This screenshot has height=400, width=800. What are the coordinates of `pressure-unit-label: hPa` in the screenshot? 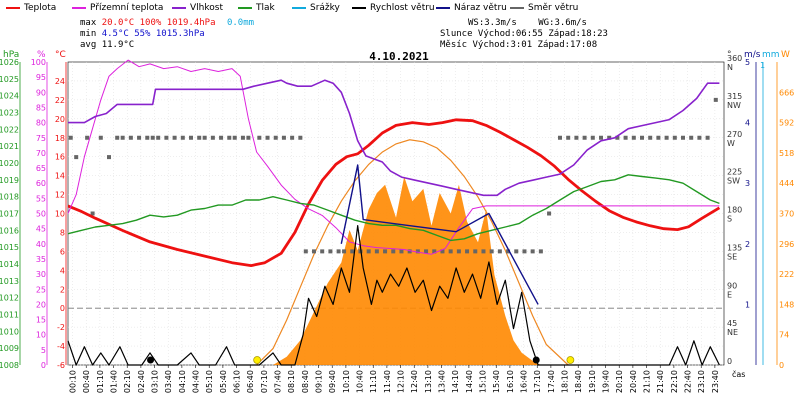 It's located at (11, 55).